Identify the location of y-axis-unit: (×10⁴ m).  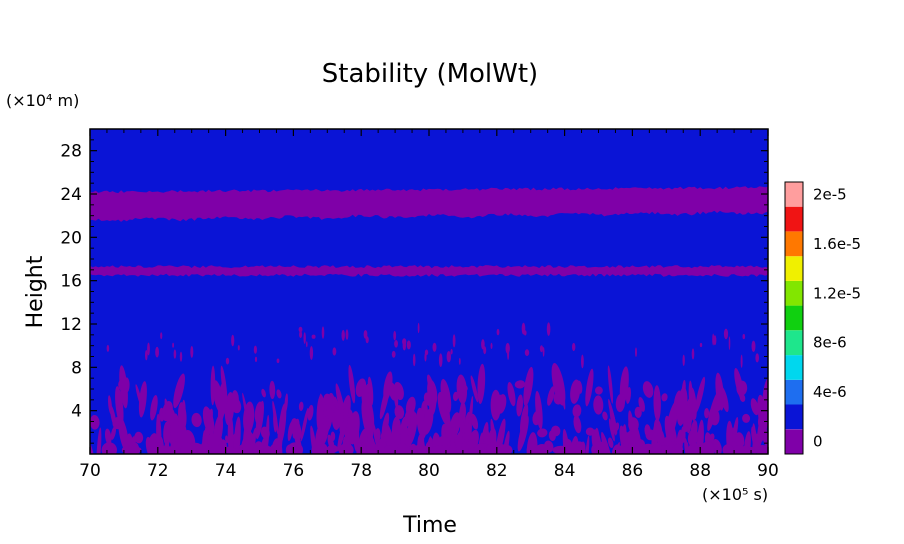
(42, 100).